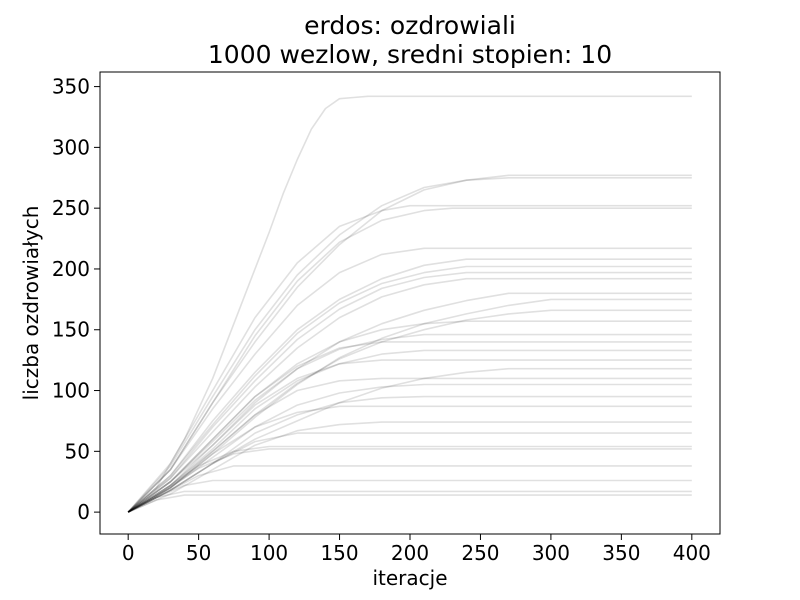 The height and width of the screenshot is (600, 800). Describe the element at coordinates (71, 330) in the screenshot. I see `y-tick-label: 150` at that location.